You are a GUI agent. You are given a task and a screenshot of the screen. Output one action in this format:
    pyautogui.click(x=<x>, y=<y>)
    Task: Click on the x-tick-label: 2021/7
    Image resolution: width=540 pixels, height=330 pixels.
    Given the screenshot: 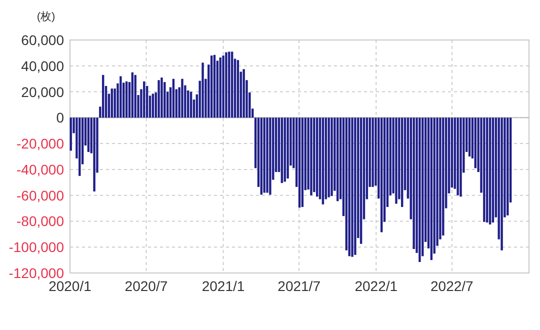 What is the action you would take?
    pyautogui.click(x=299, y=286)
    